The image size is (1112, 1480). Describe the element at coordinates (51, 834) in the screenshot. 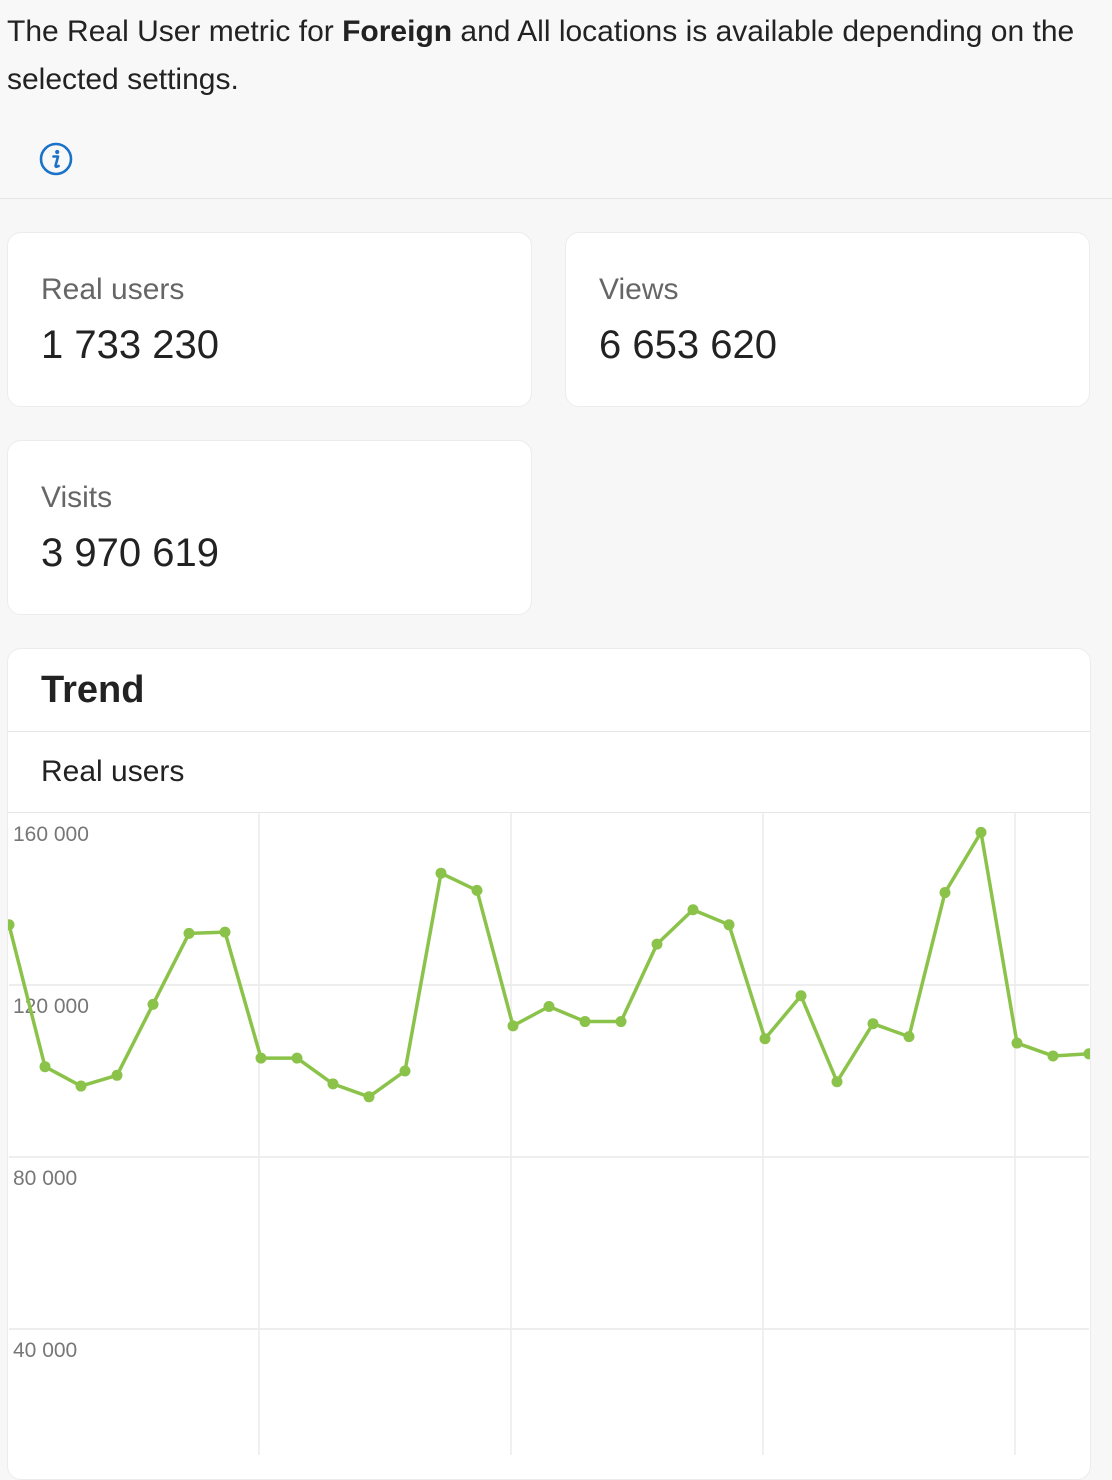

I see `y-tick-label: 160 000` at that location.